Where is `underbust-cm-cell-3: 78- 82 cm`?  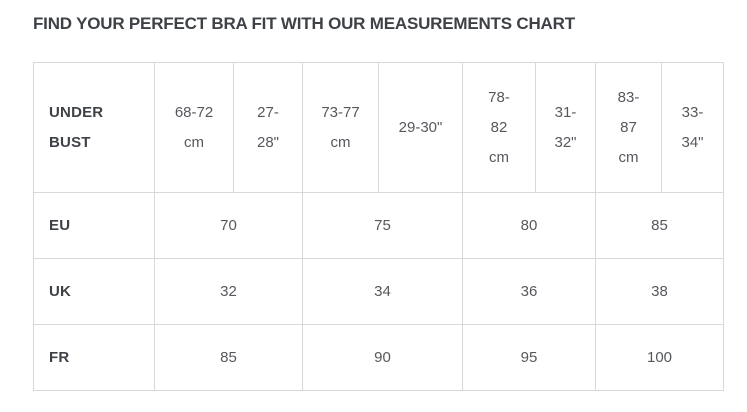 underbust-cm-cell-3: 78- 82 cm is located at coordinates (499, 127).